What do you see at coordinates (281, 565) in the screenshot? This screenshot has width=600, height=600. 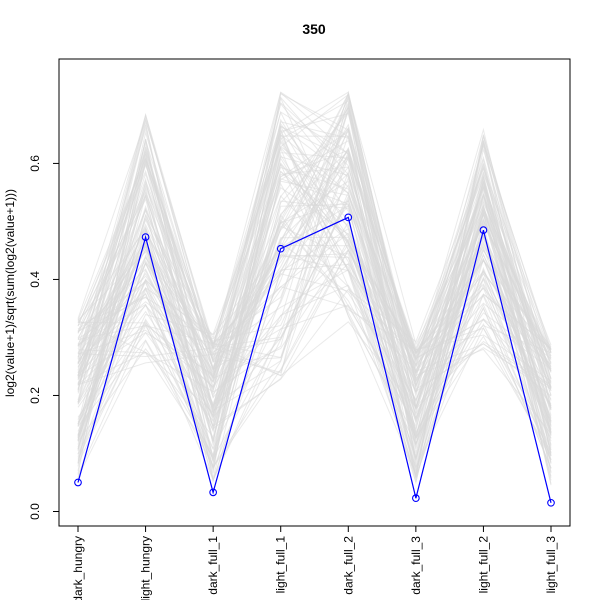 I see `x-tick-label: light_full_1` at bounding box center [281, 565].